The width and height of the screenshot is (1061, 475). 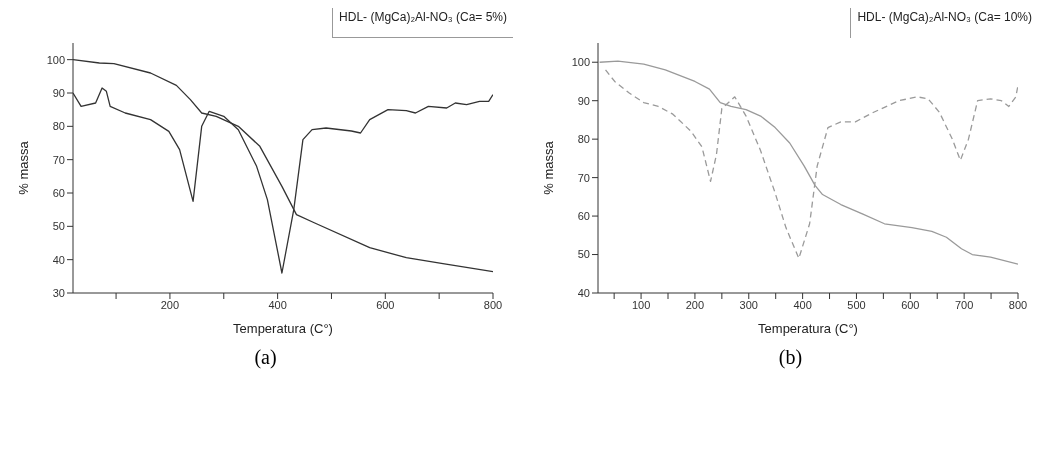 I want to click on text: (a), so click(x=265, y=357).